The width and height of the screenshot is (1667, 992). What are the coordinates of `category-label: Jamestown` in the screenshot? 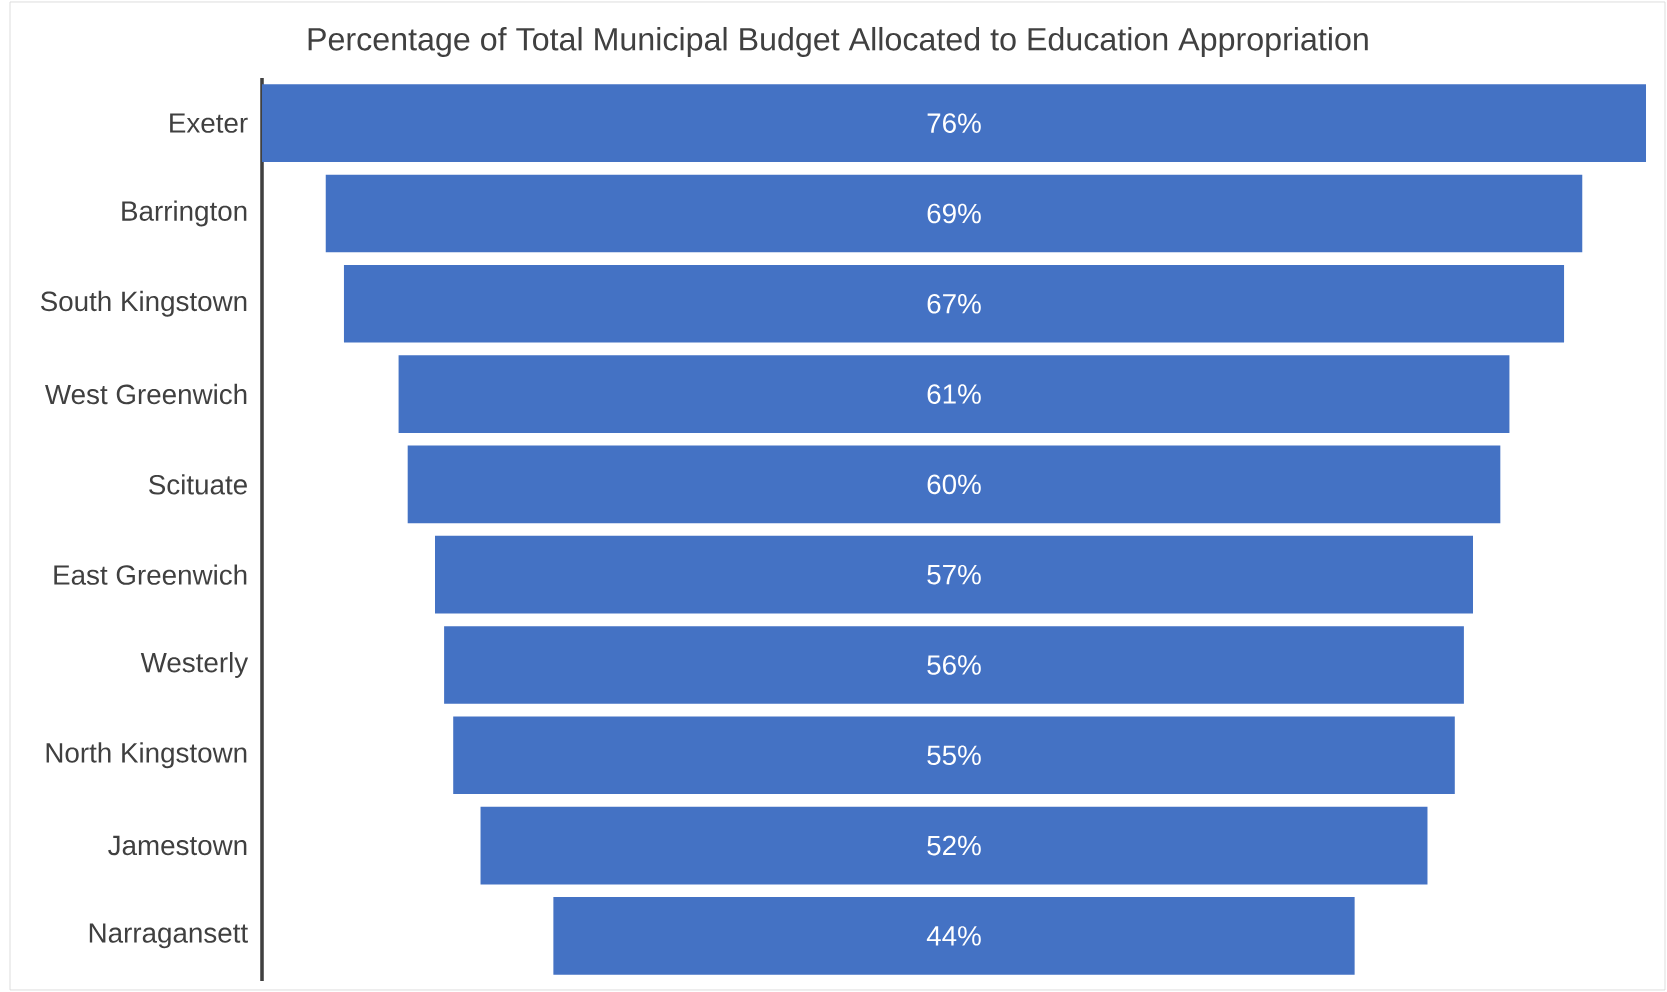 It's located at (177, 845).